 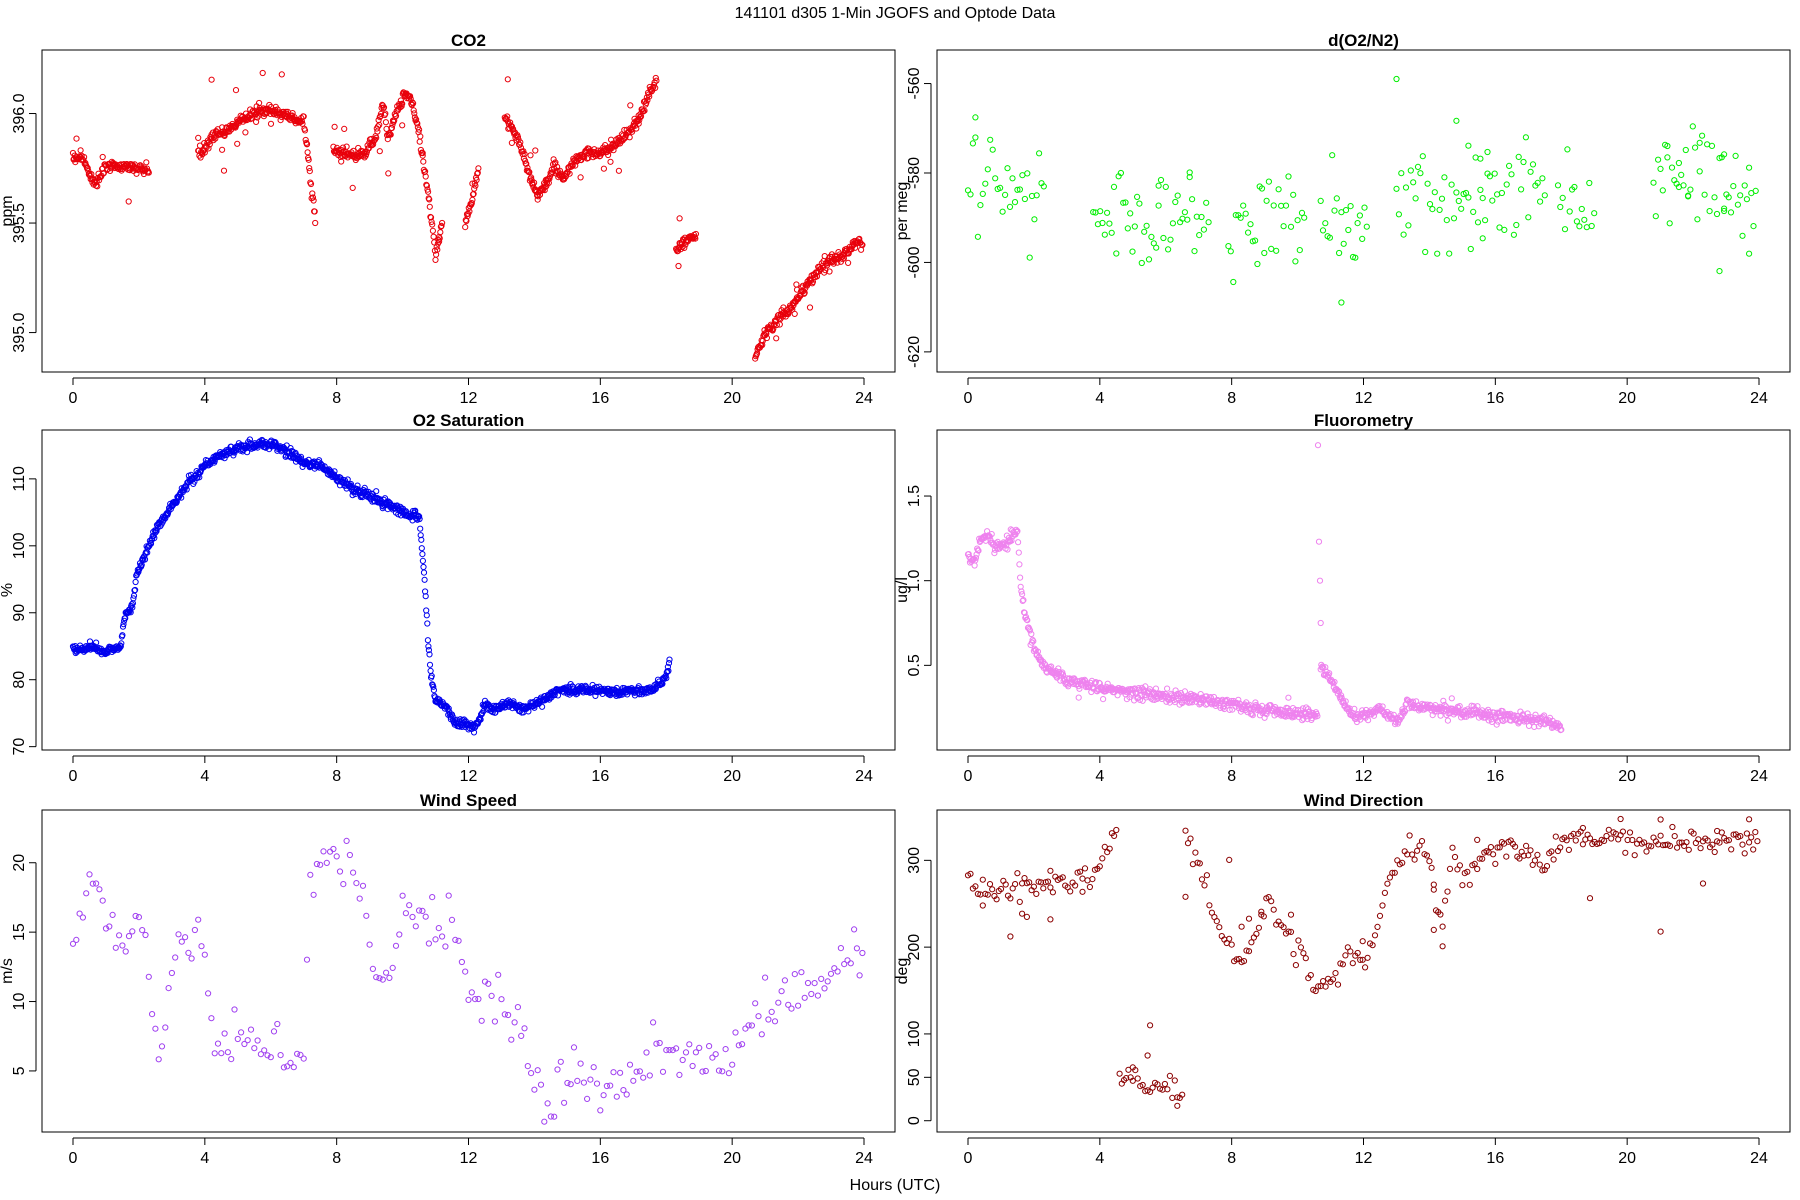 What do you see at coordinates (895, 1185) in the screenshot?
I see `figure-x-axis-label: Hours (UTC)` at bounding box center [895, 1185].